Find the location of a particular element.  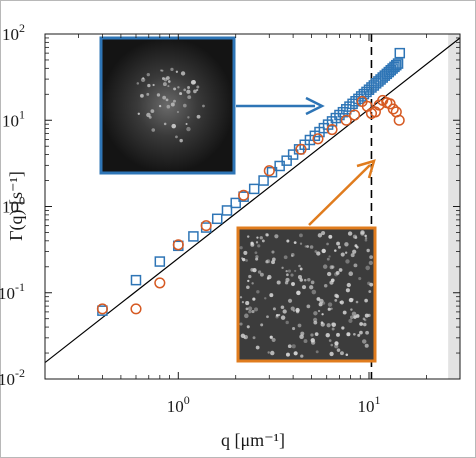

x-tick-label: 101 is located at coordinates (369, 404).